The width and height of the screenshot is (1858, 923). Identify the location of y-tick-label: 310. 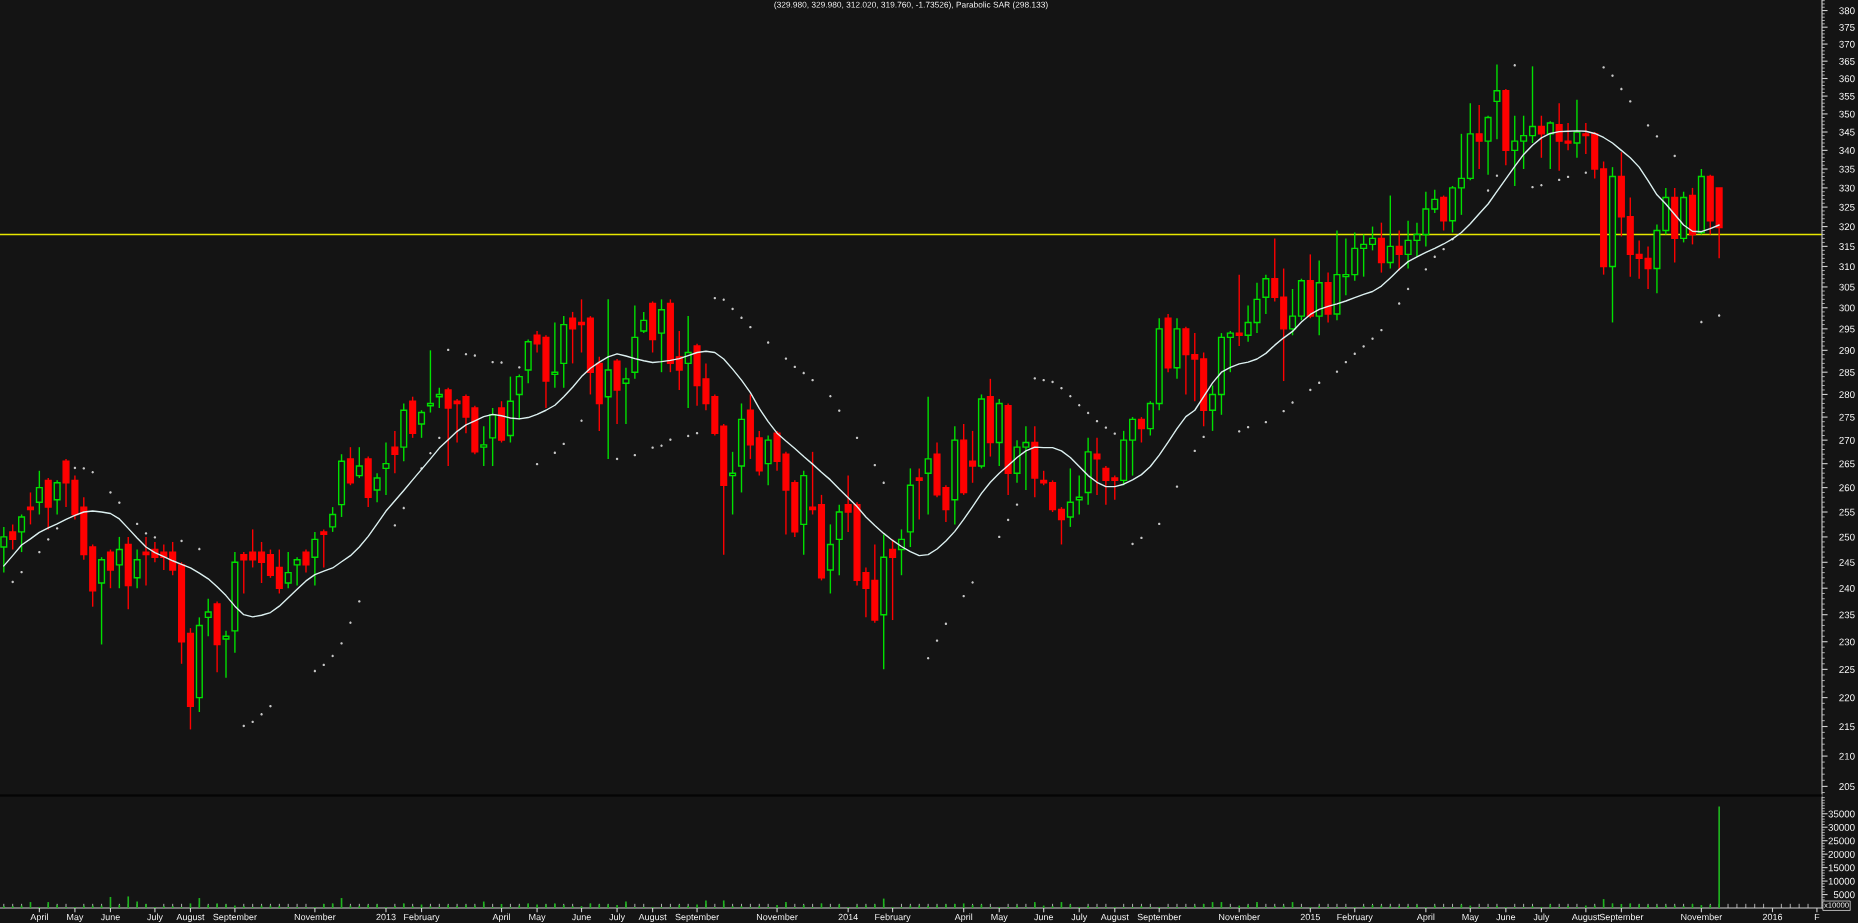
(1847, 267).